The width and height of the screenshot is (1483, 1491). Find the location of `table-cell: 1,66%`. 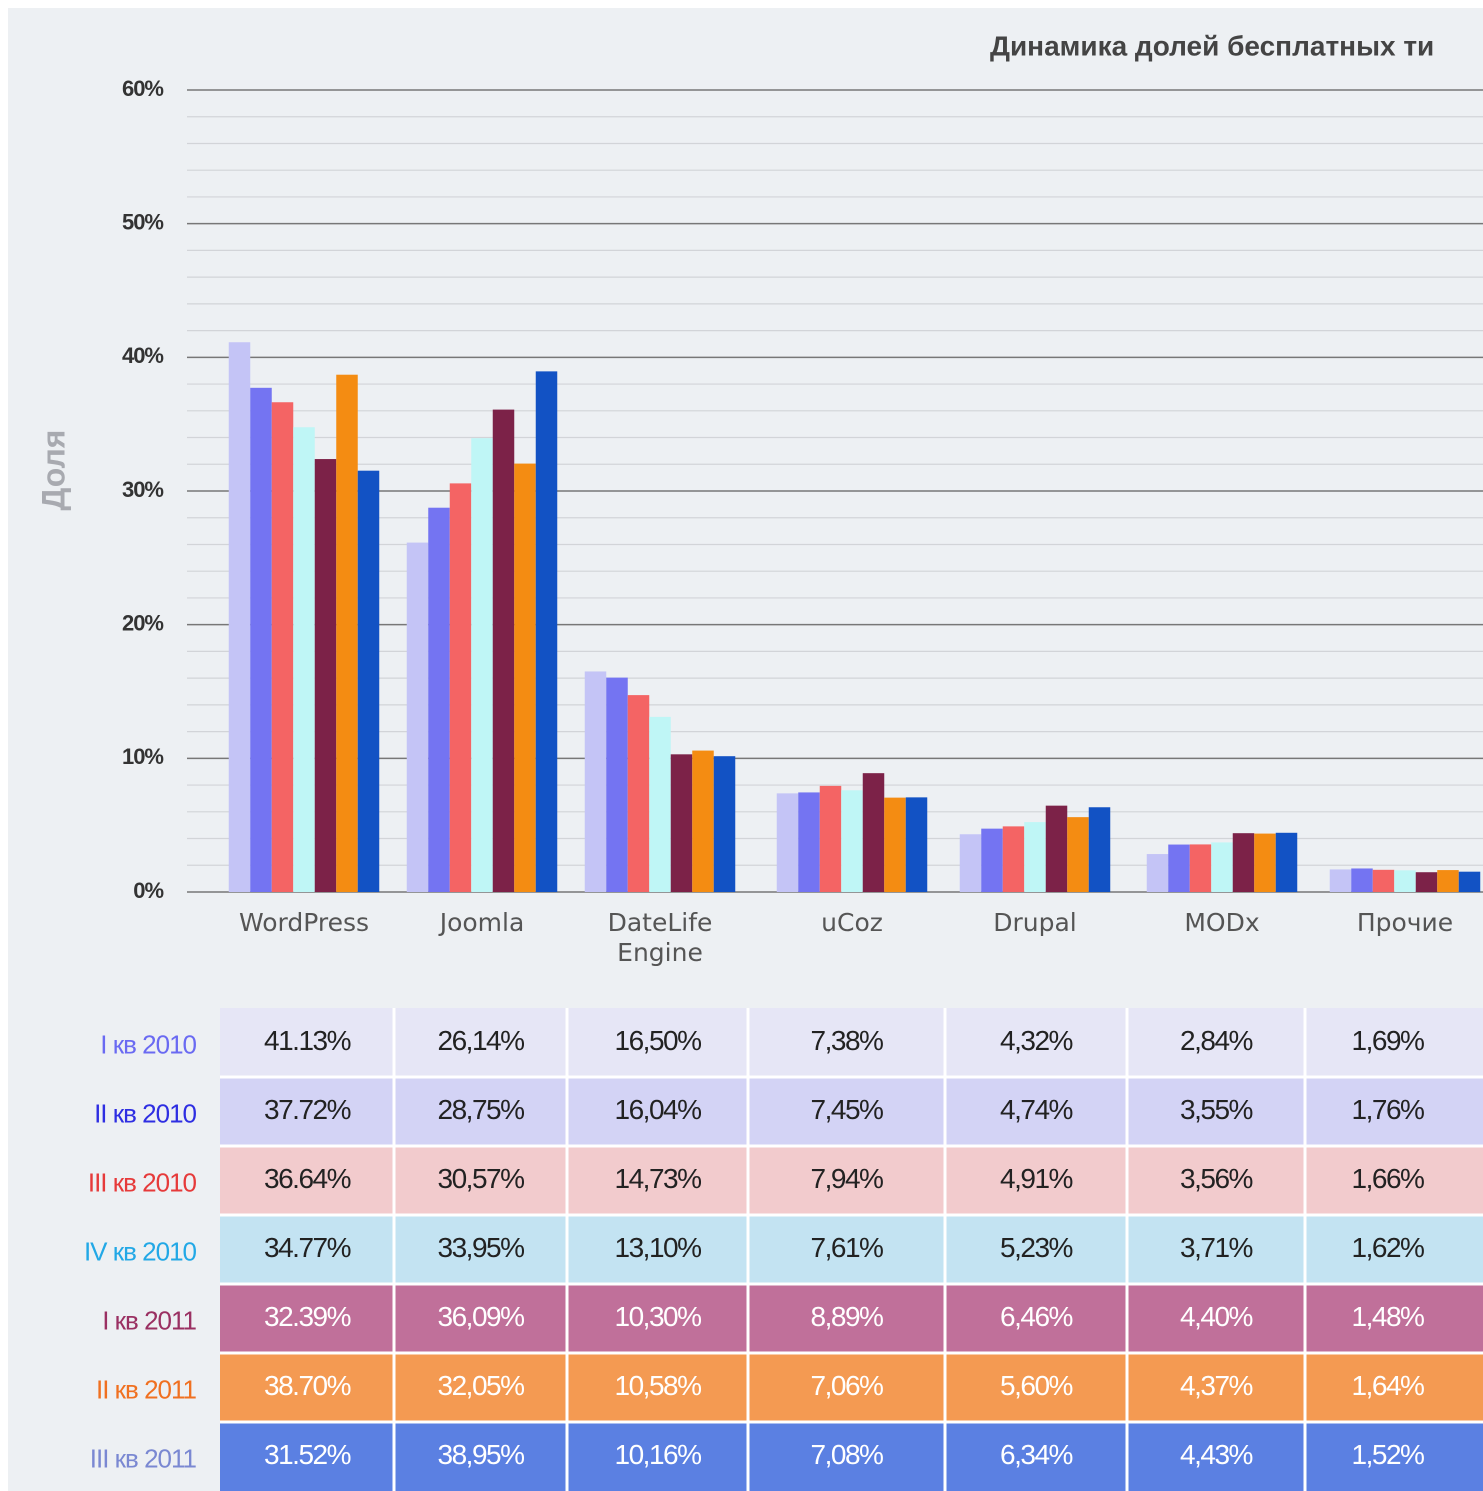

table-cell: 1,66% is located at coordinates (1388, 1178).